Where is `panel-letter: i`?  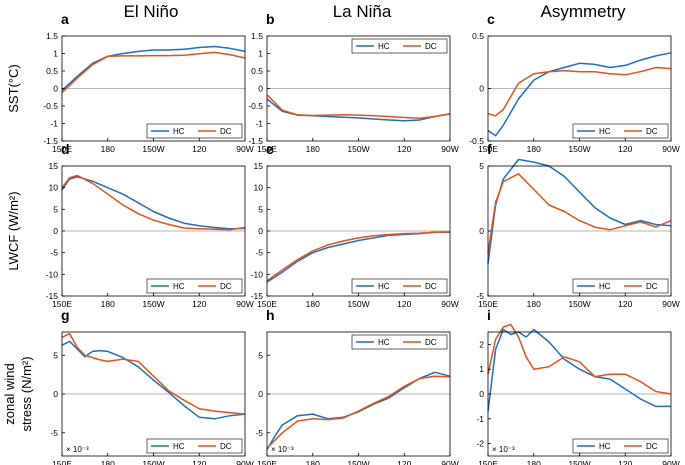 panel-letter: i is located at coordinates (489, 315).